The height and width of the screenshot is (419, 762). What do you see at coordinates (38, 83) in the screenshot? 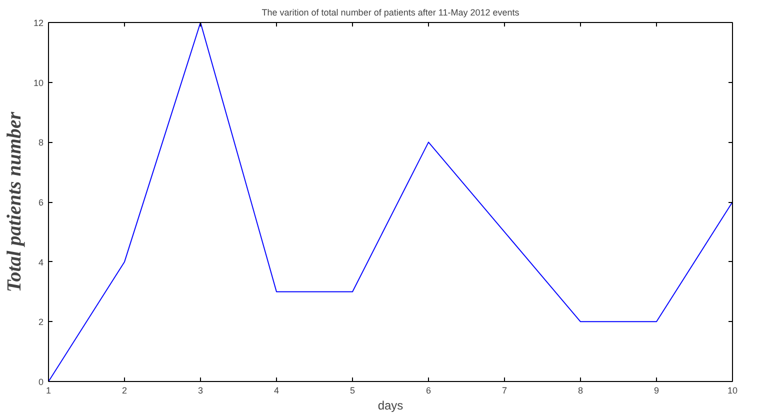
I see `y-tick-label: 10` at bounding box center [38, 83].